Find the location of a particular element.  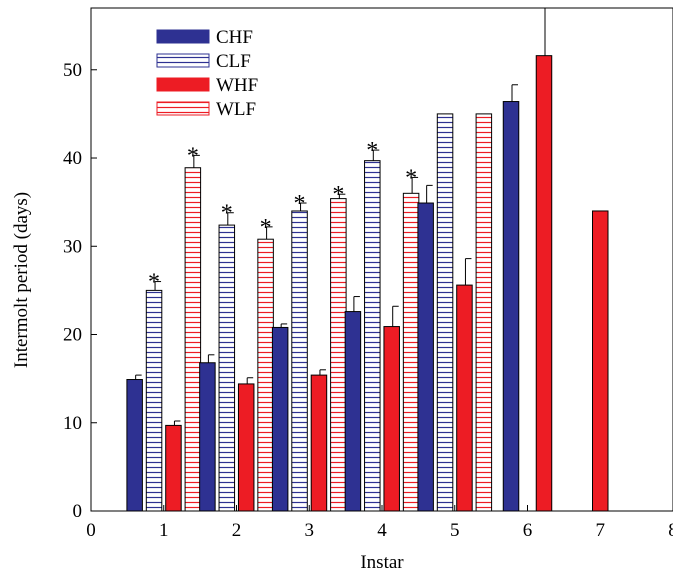

x-tick-label: 0 is located at coordinates (91, 530).